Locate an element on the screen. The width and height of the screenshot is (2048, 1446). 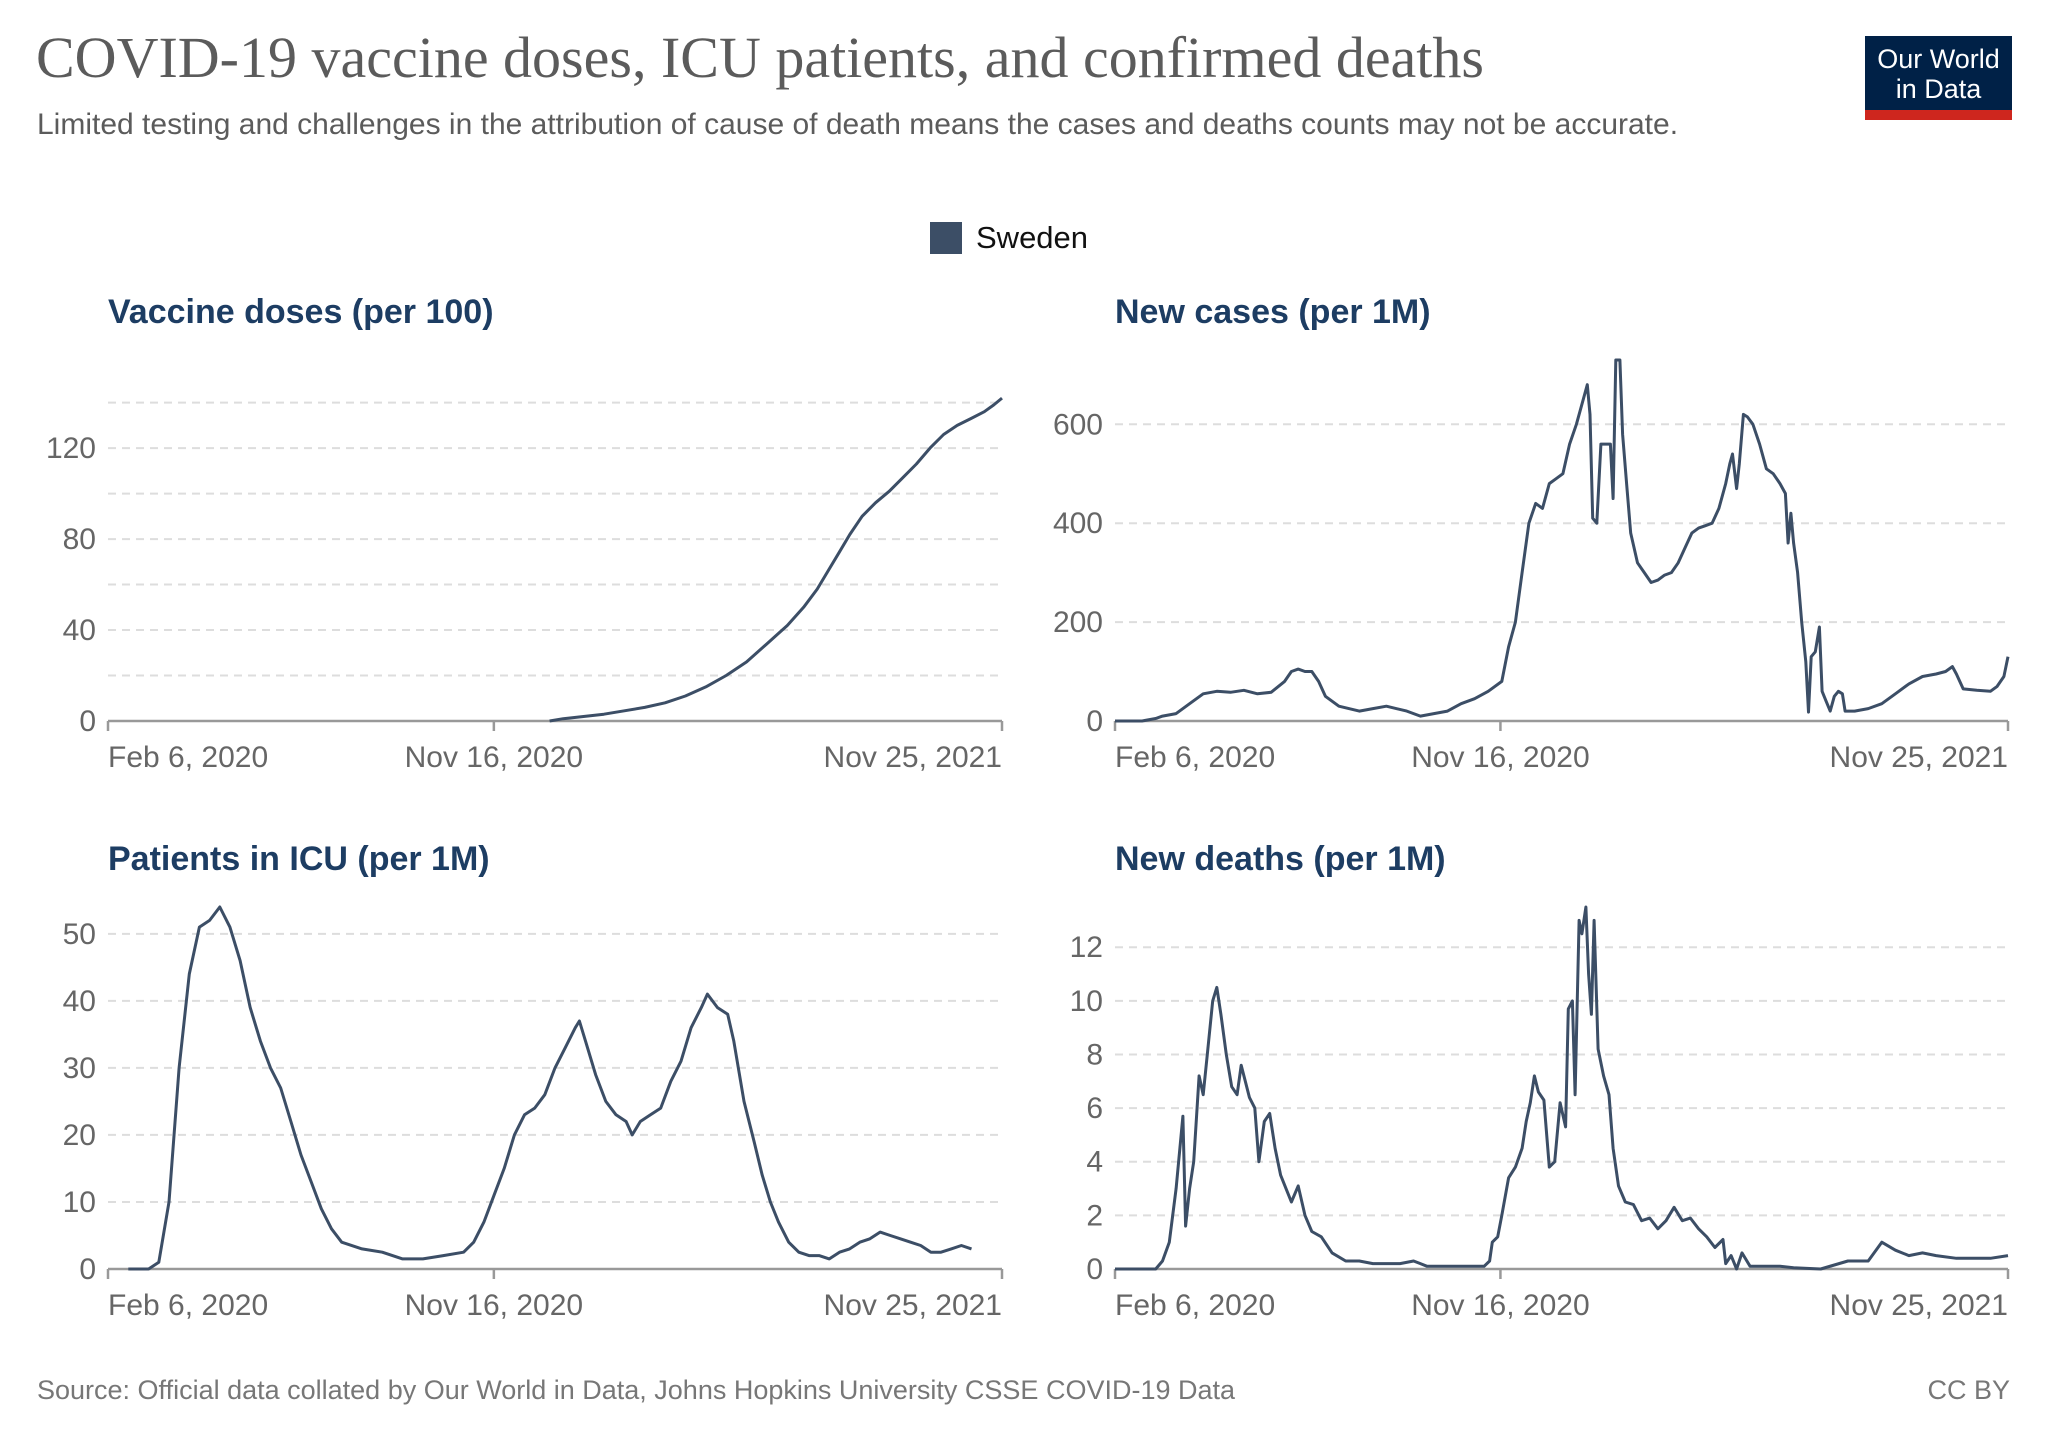
vaccine-doses-y-tick-label: 120 is located at coordinates (71, 448).